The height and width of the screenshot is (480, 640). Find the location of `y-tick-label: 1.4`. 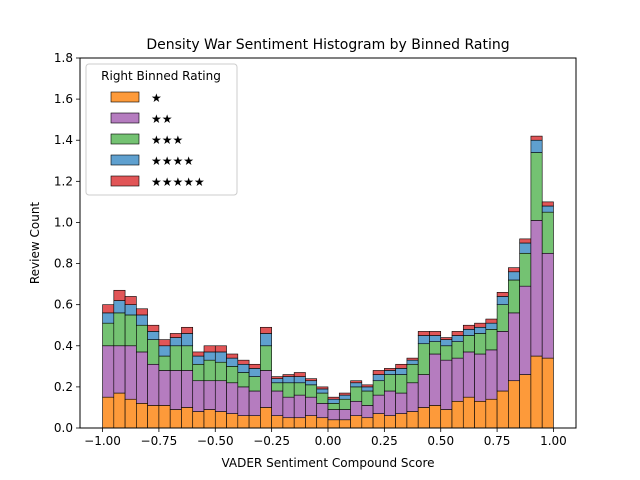

y-tick-label: 1.4 is located at coordinates (63, 140).